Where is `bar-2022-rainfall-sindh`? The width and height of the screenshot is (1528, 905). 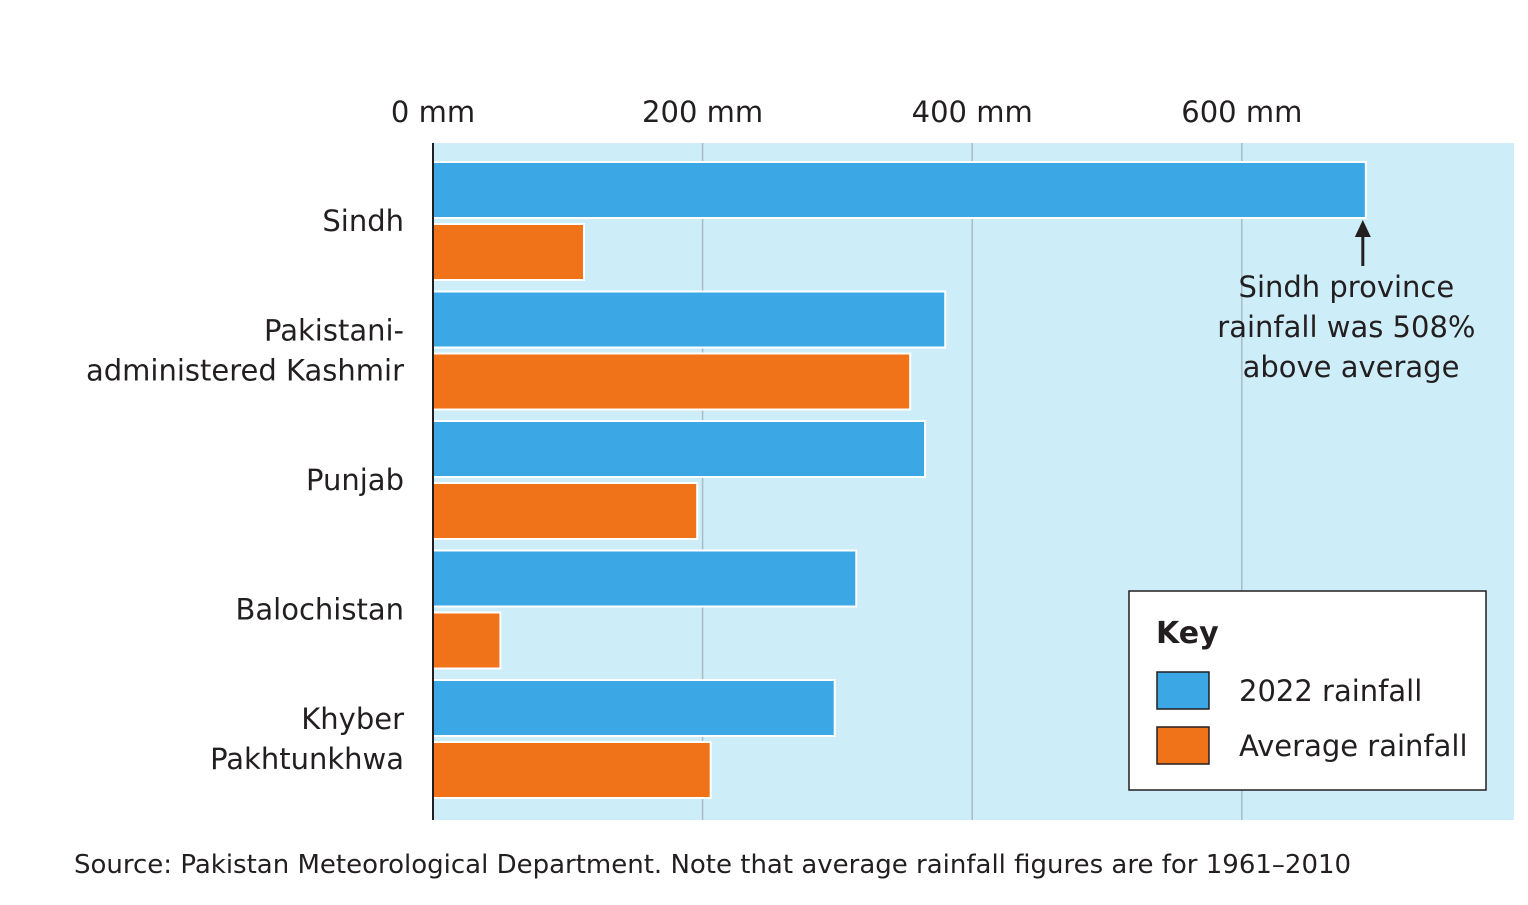
bar-2022-rainfall-sindh is located at coordinates (899, 190).